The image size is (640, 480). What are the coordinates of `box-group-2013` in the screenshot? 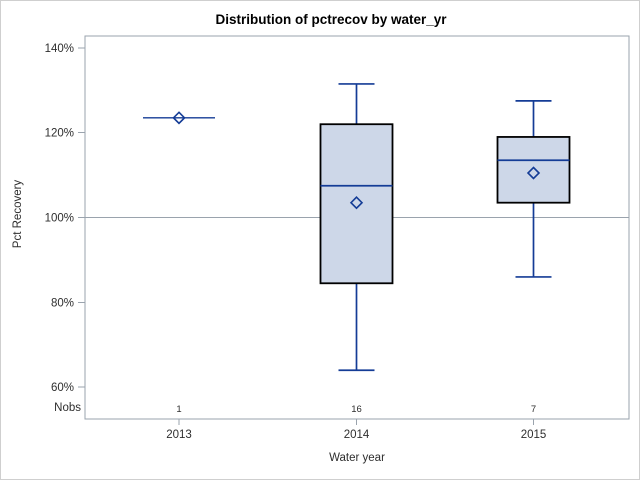 It's located at (179, 118).